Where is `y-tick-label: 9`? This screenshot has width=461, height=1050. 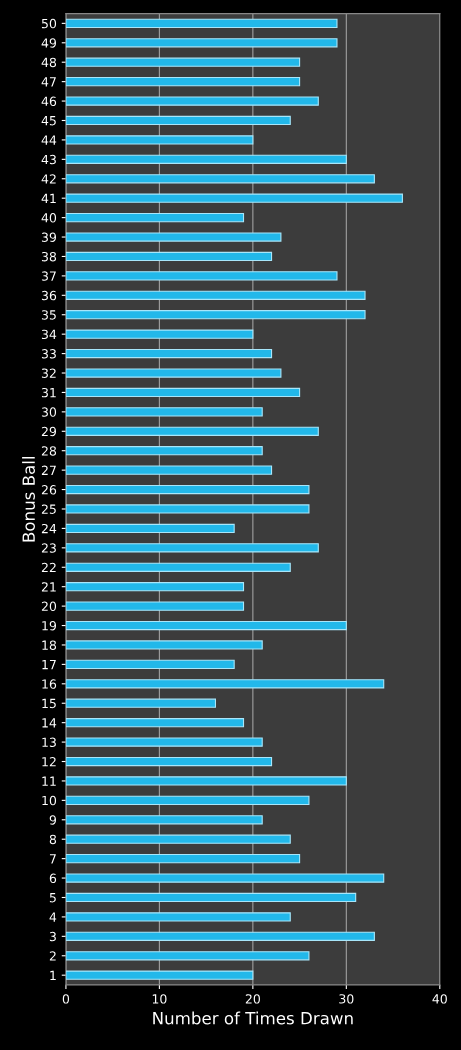 y-tick-label: 9 is located at coordinates (53, 820).